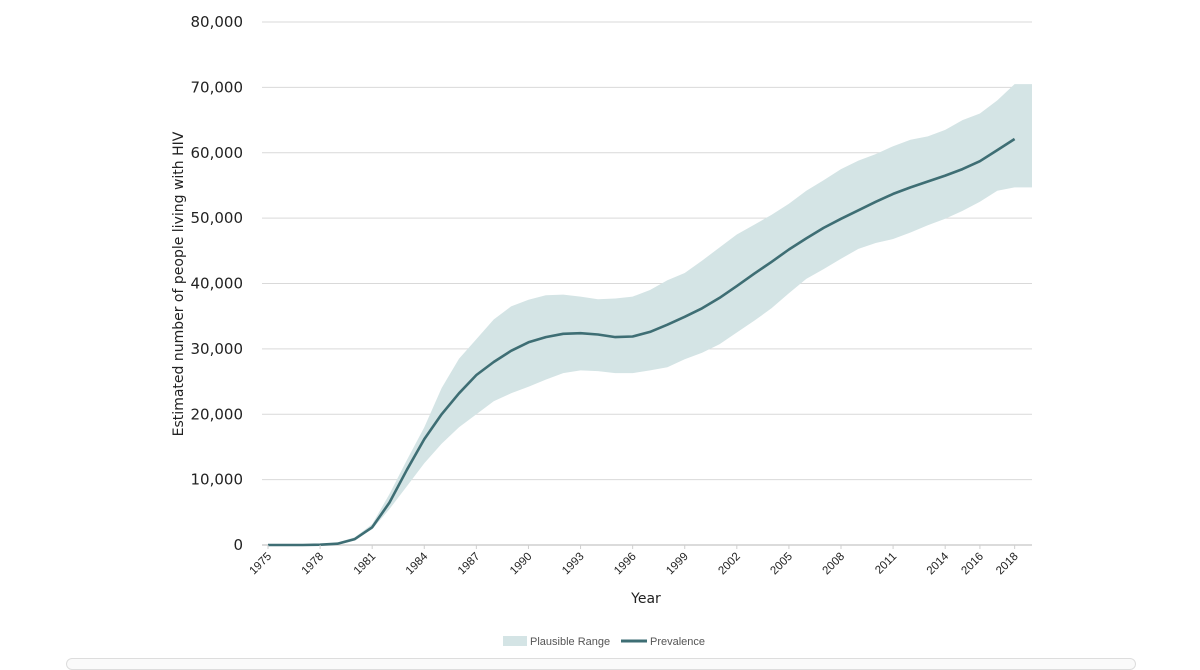 The image size is (1200, 670). What do you see at coordinates (217, 87) in the screenshot?
I see `y-tick-label: 70,000` at bounding box center [217, 87].